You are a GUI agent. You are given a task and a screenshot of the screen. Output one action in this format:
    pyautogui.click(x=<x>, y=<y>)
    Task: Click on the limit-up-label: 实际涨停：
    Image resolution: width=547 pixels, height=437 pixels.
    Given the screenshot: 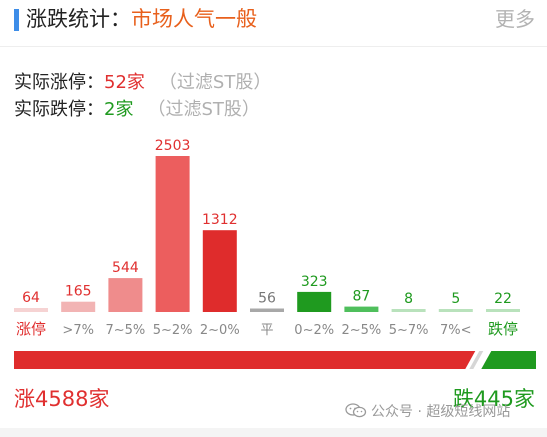 What is the action you would take?
    pyautogui.click(x=59, y=82)
    